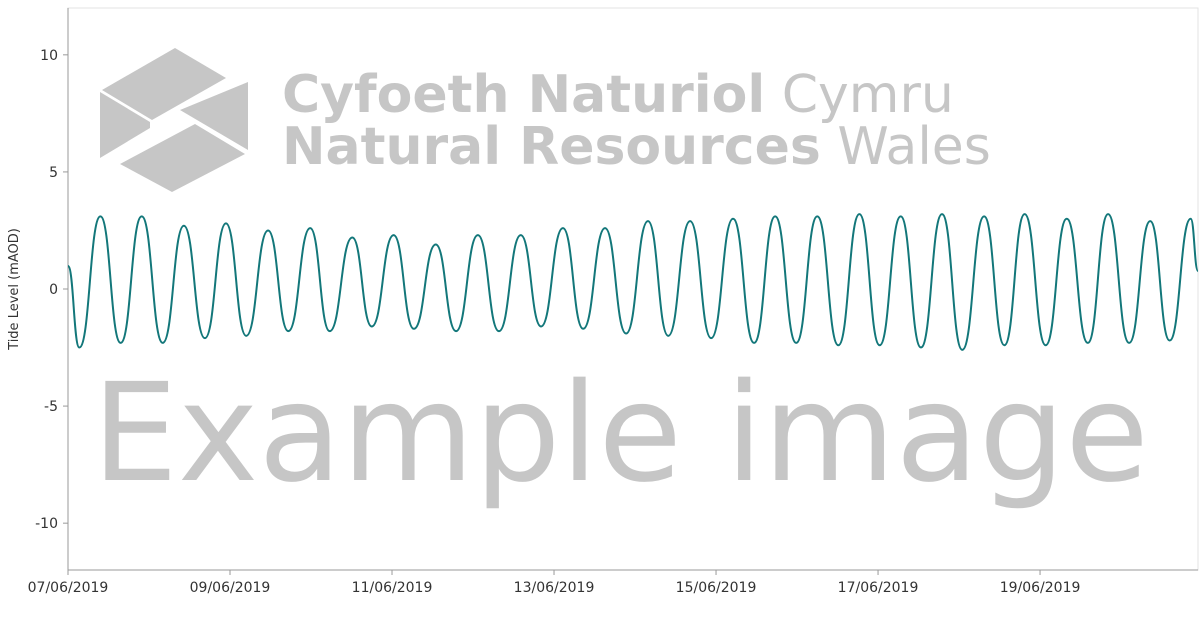 The height and width of the screenshot is (628, 1200). What do you see at coordinates (523, 95) in the screenshot?
I see `watermark-text: Cyfoeth Naturiol` at bounding box center [523, 95].